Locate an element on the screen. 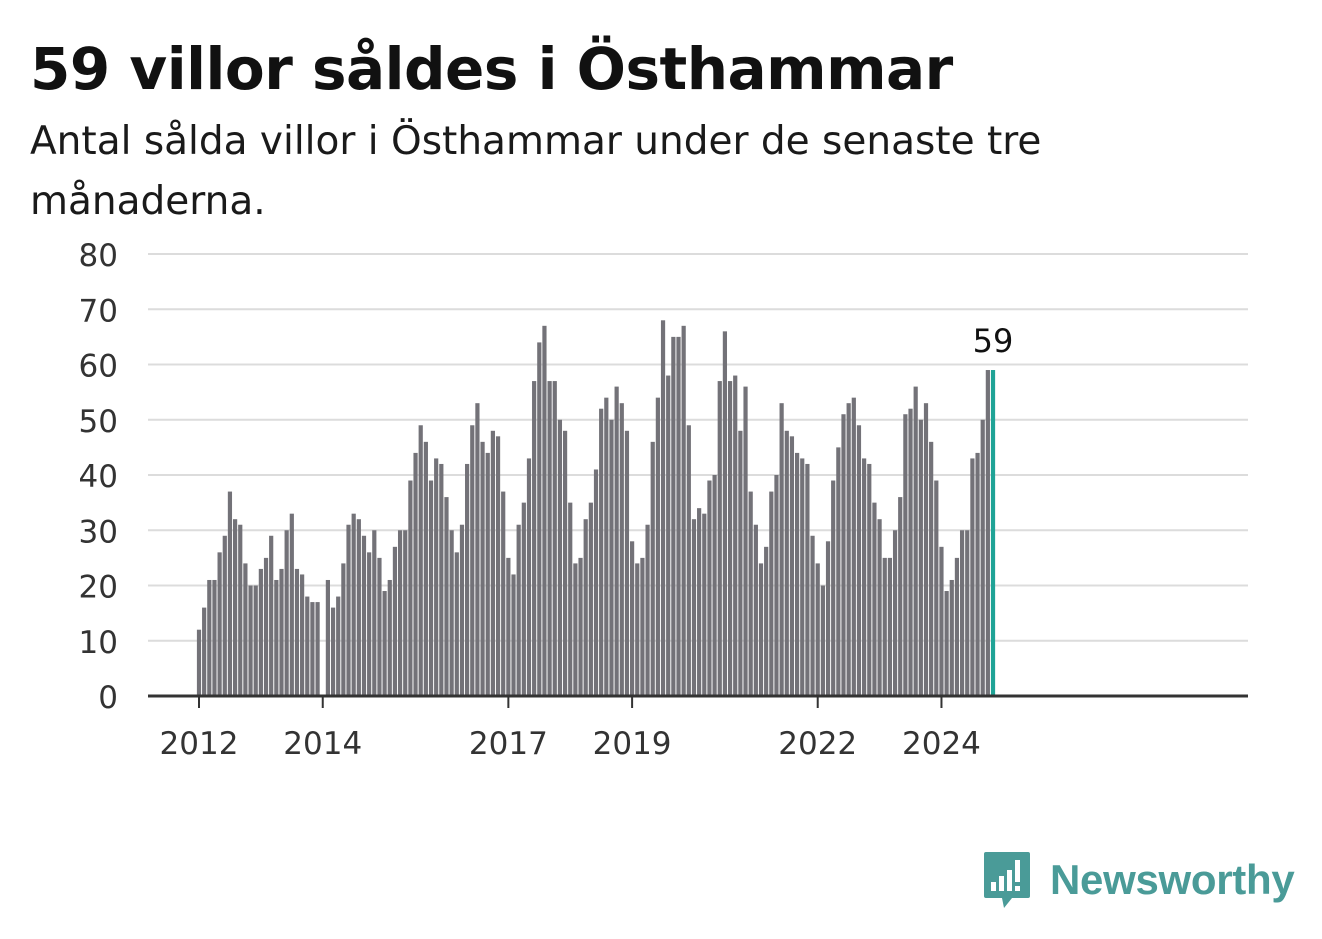 This screenshot has height=939, width=1322. y-tick-label: 30 is located at coordinates (98, 532).